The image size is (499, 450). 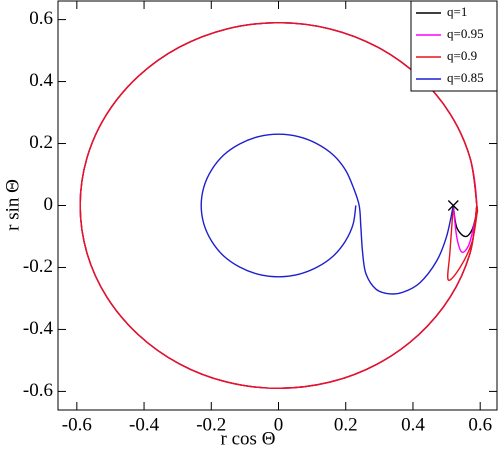 I want to click on y-tick-label: 0, so click(x=49, y=204).